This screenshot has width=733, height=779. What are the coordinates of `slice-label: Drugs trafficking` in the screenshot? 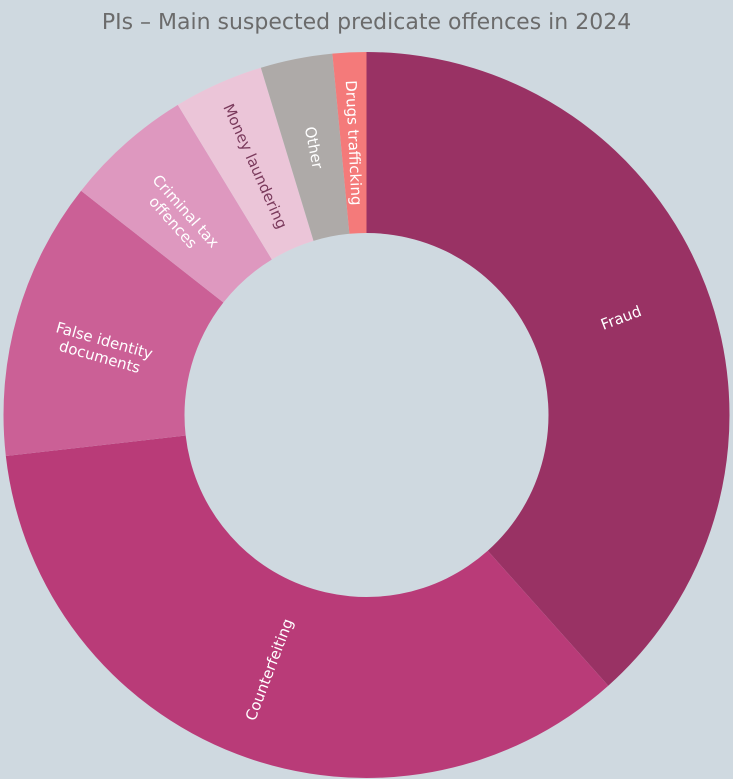 It's located at (354, 143).